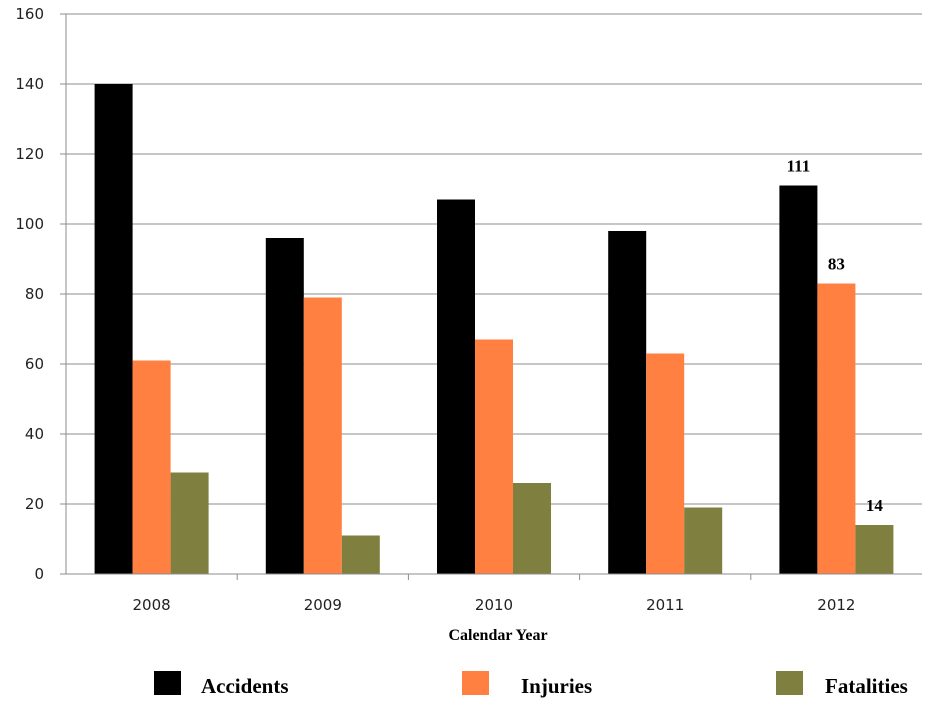 The width and height of the screenshot is (930, 702). Describe the element at coordinates (665, 463) in the screenshot. I see `bar-injuries-2011` at that location.